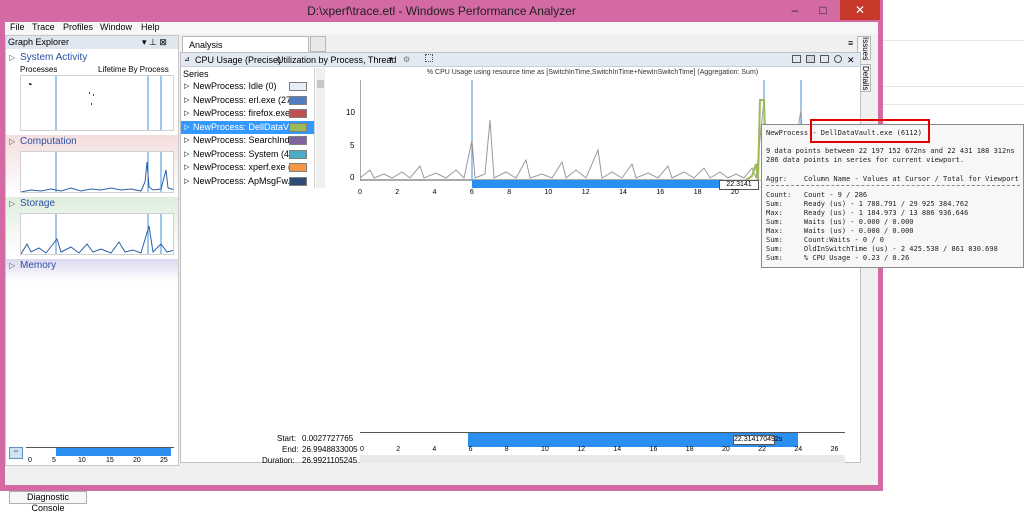 The height and width of the screenshot is (514, 1024). Describe the element at coordinates (43, 27) in the screenshot. I see `menu-trace: Trace` at that location.